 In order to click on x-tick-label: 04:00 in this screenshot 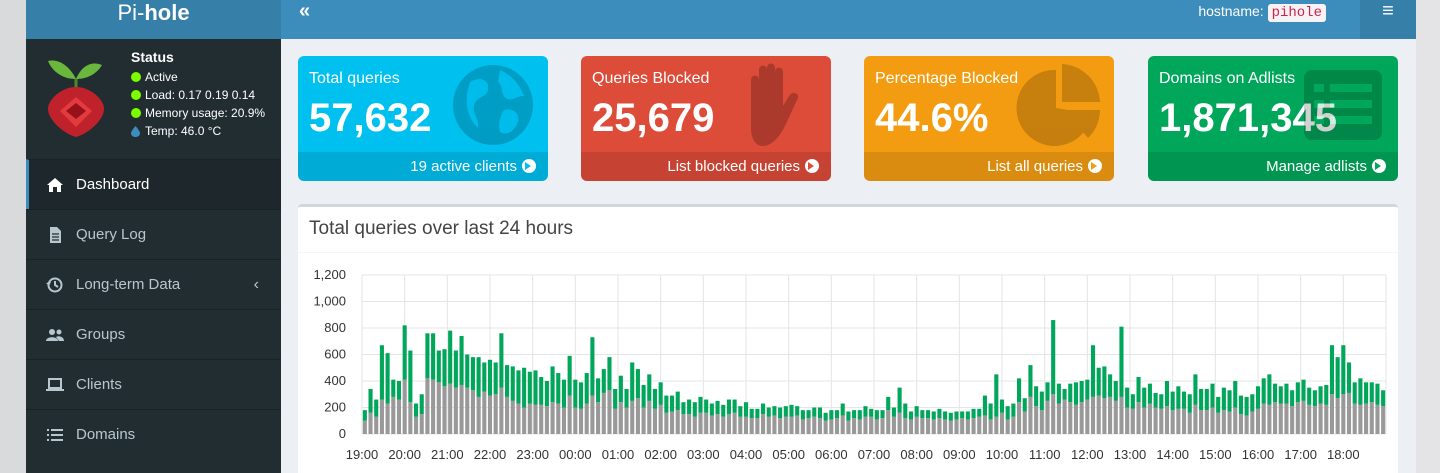, I will do `click(746, 454)`.